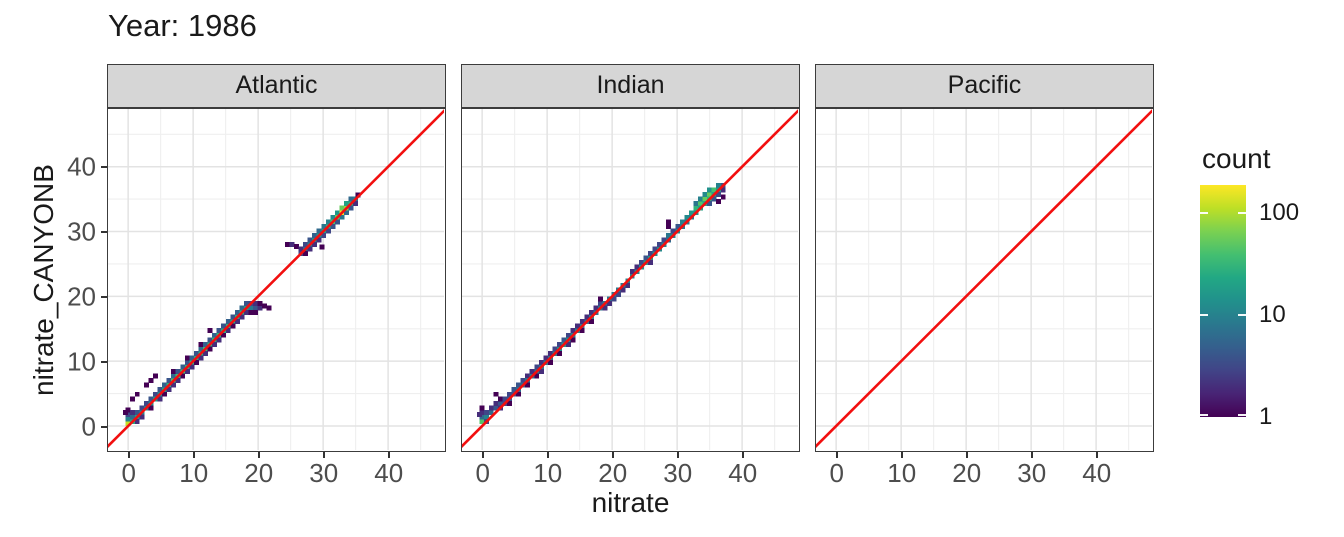 Image resolution: width=1344 pixels, height=537 pixels. I want to click on facet-strip-label: Atlantic, so click(276, 85).